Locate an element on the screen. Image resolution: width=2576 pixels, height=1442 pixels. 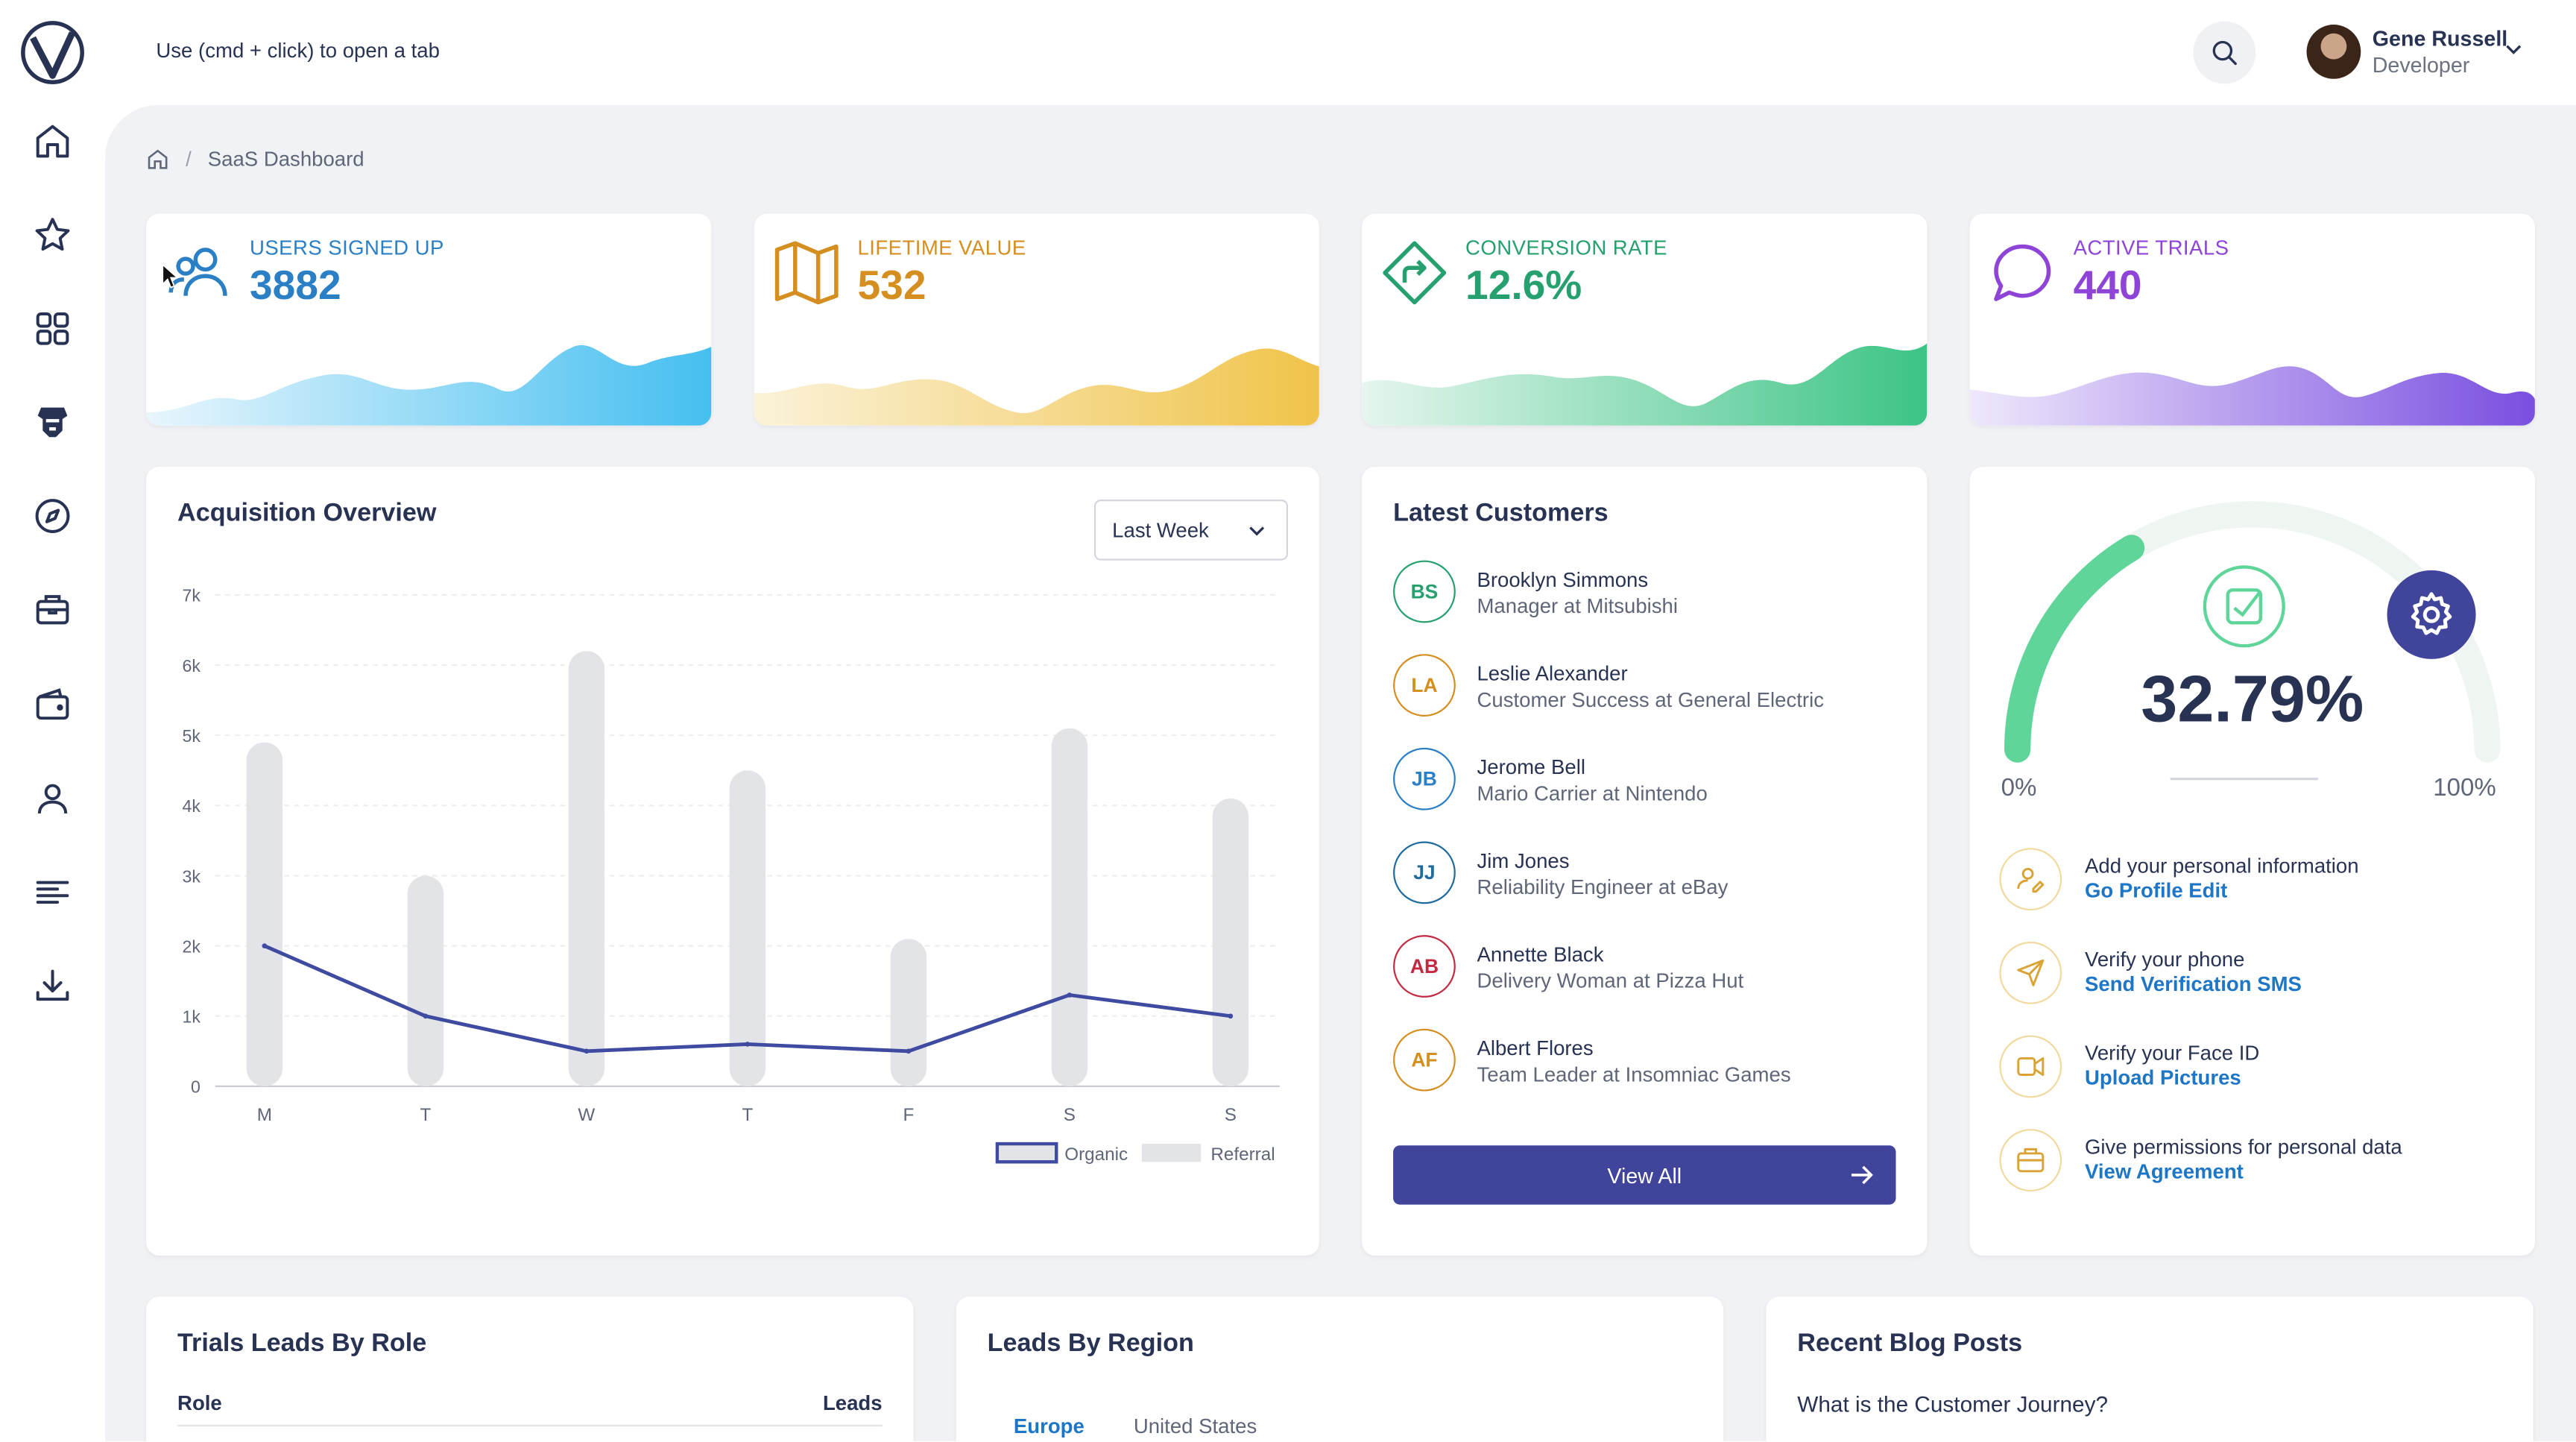
breadcrumb: / SaaS Dashboard is located at coordinates (255, 159).